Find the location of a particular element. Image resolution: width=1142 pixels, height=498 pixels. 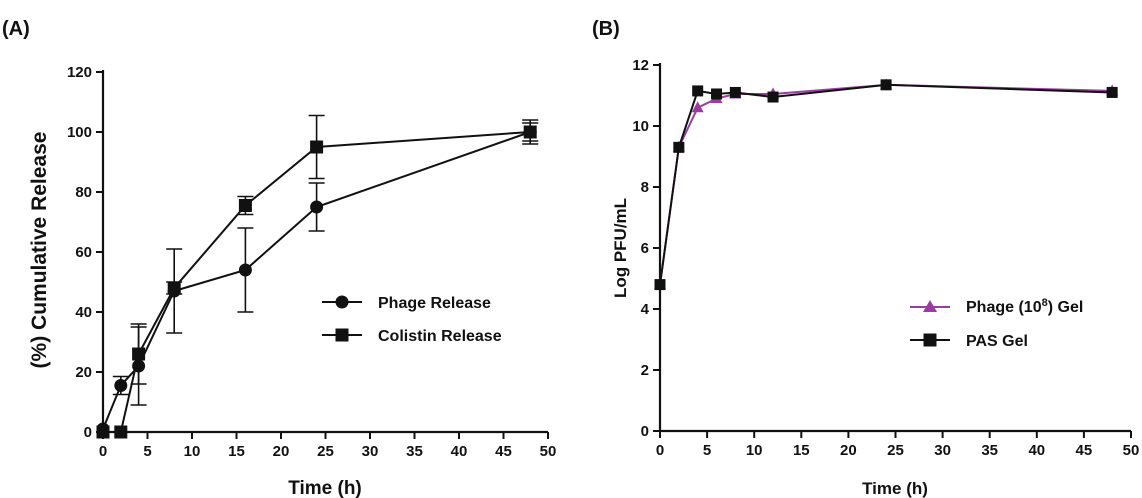

panel-a-x-tick-label: 50 is located at coordinates (548, 451).